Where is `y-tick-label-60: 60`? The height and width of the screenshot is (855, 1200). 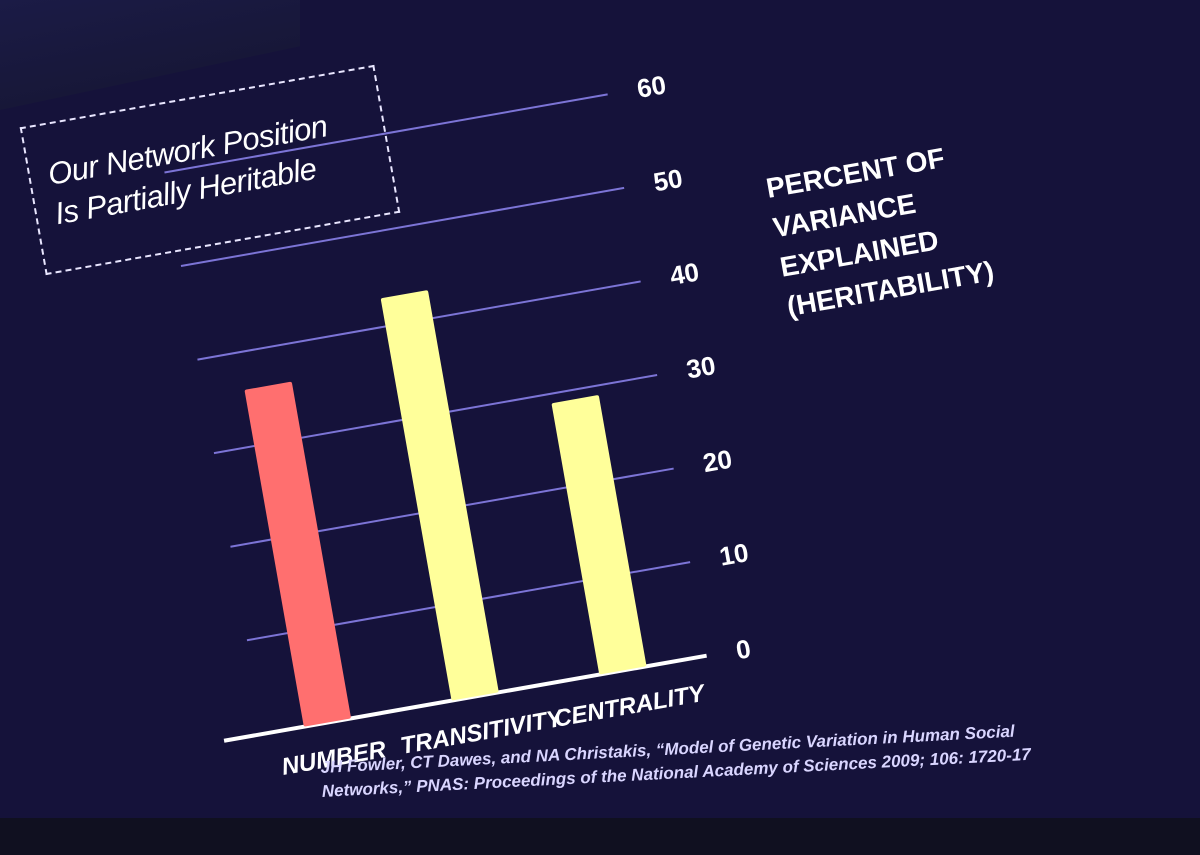 y-tick-label-60: 60 is located at coordinates (652, 86).